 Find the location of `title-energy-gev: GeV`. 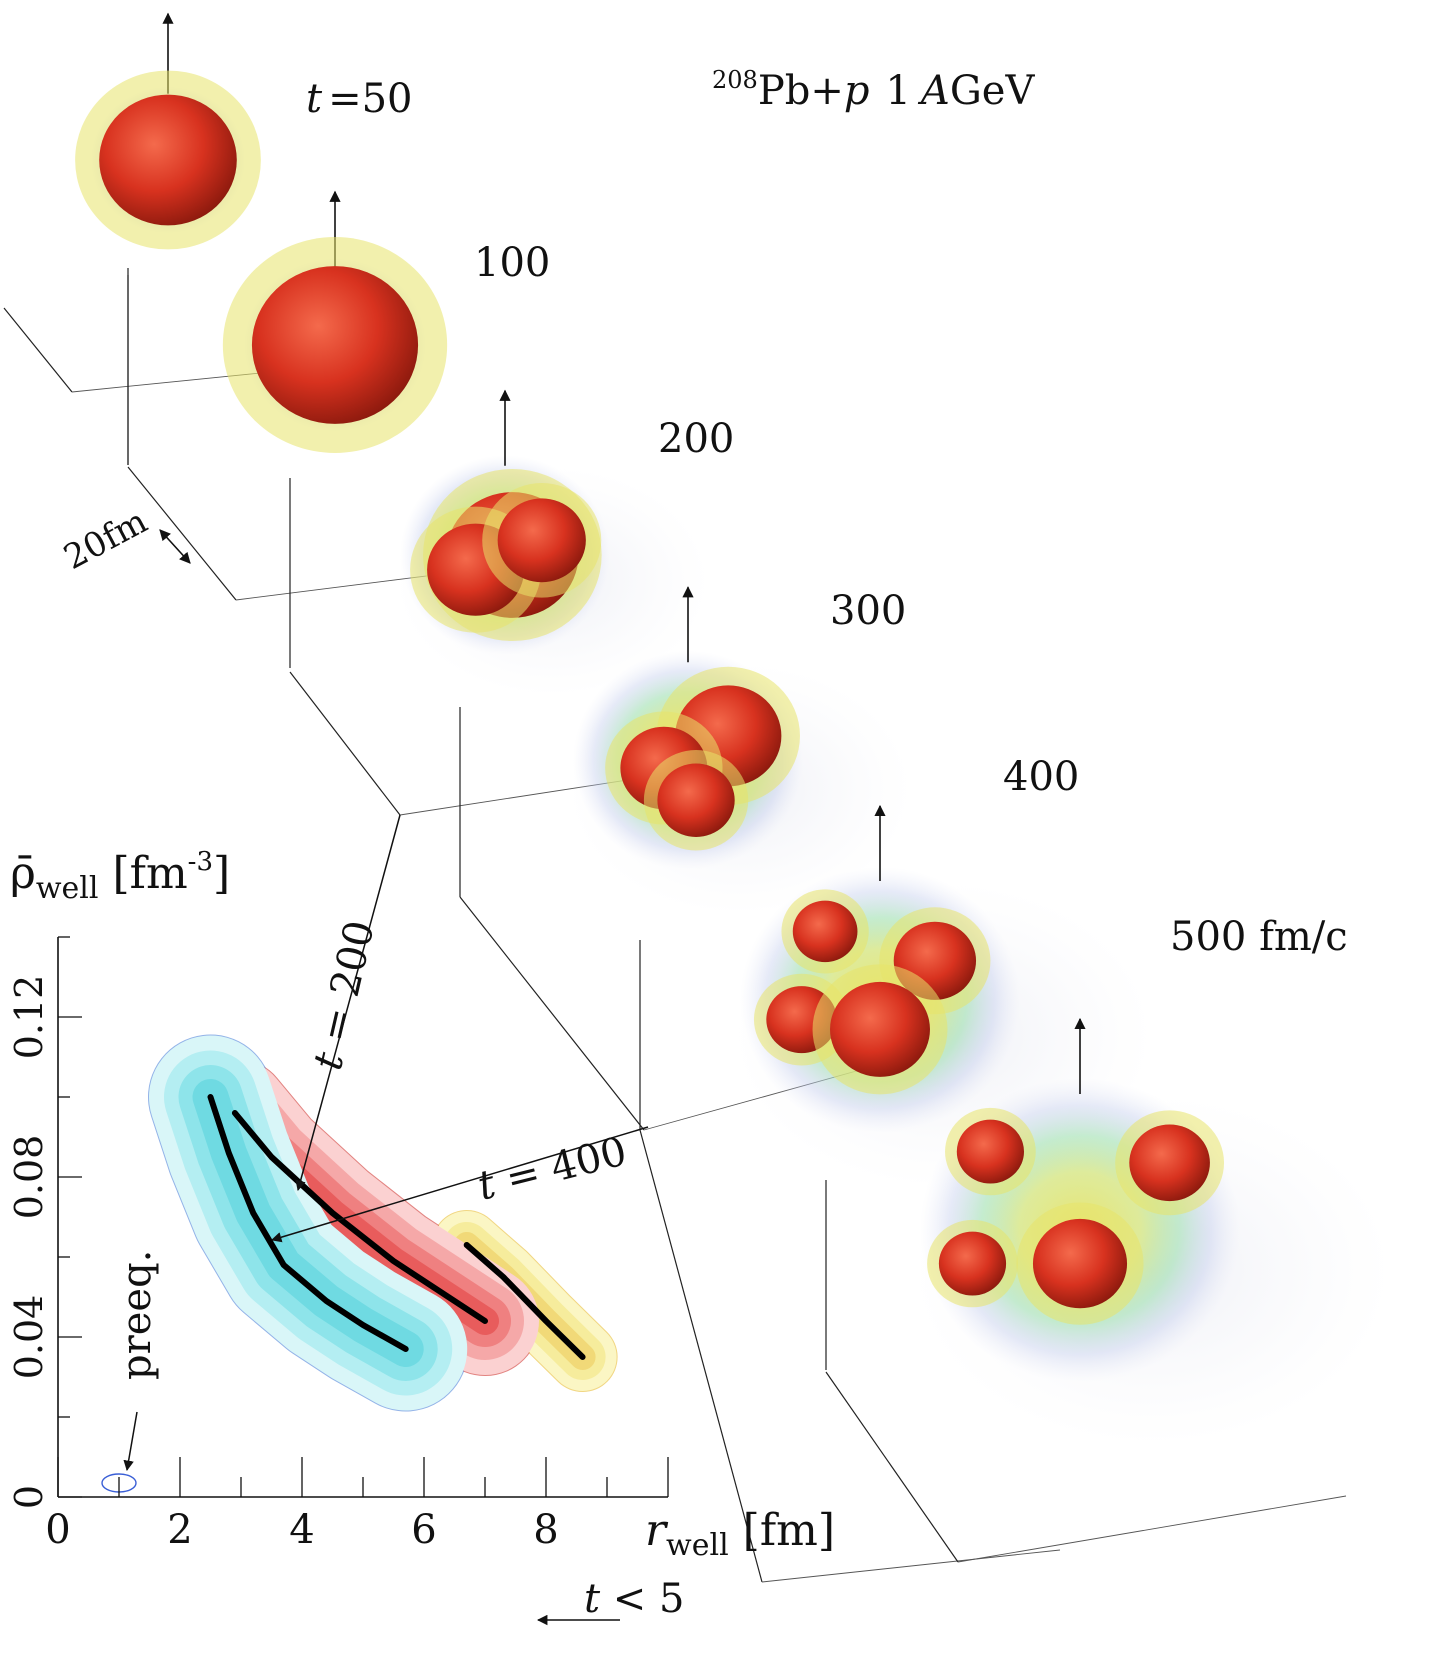

title-energy-gev: GeV is located at coordinates (993, 91).